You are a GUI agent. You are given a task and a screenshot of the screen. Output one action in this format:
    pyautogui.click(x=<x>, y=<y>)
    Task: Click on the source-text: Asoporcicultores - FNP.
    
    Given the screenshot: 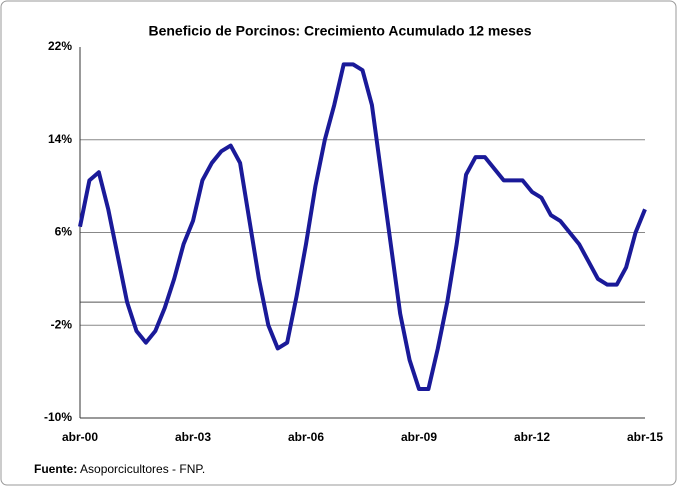 What is the action you would take?
    pyautogui.click(x=142, y=469)
    